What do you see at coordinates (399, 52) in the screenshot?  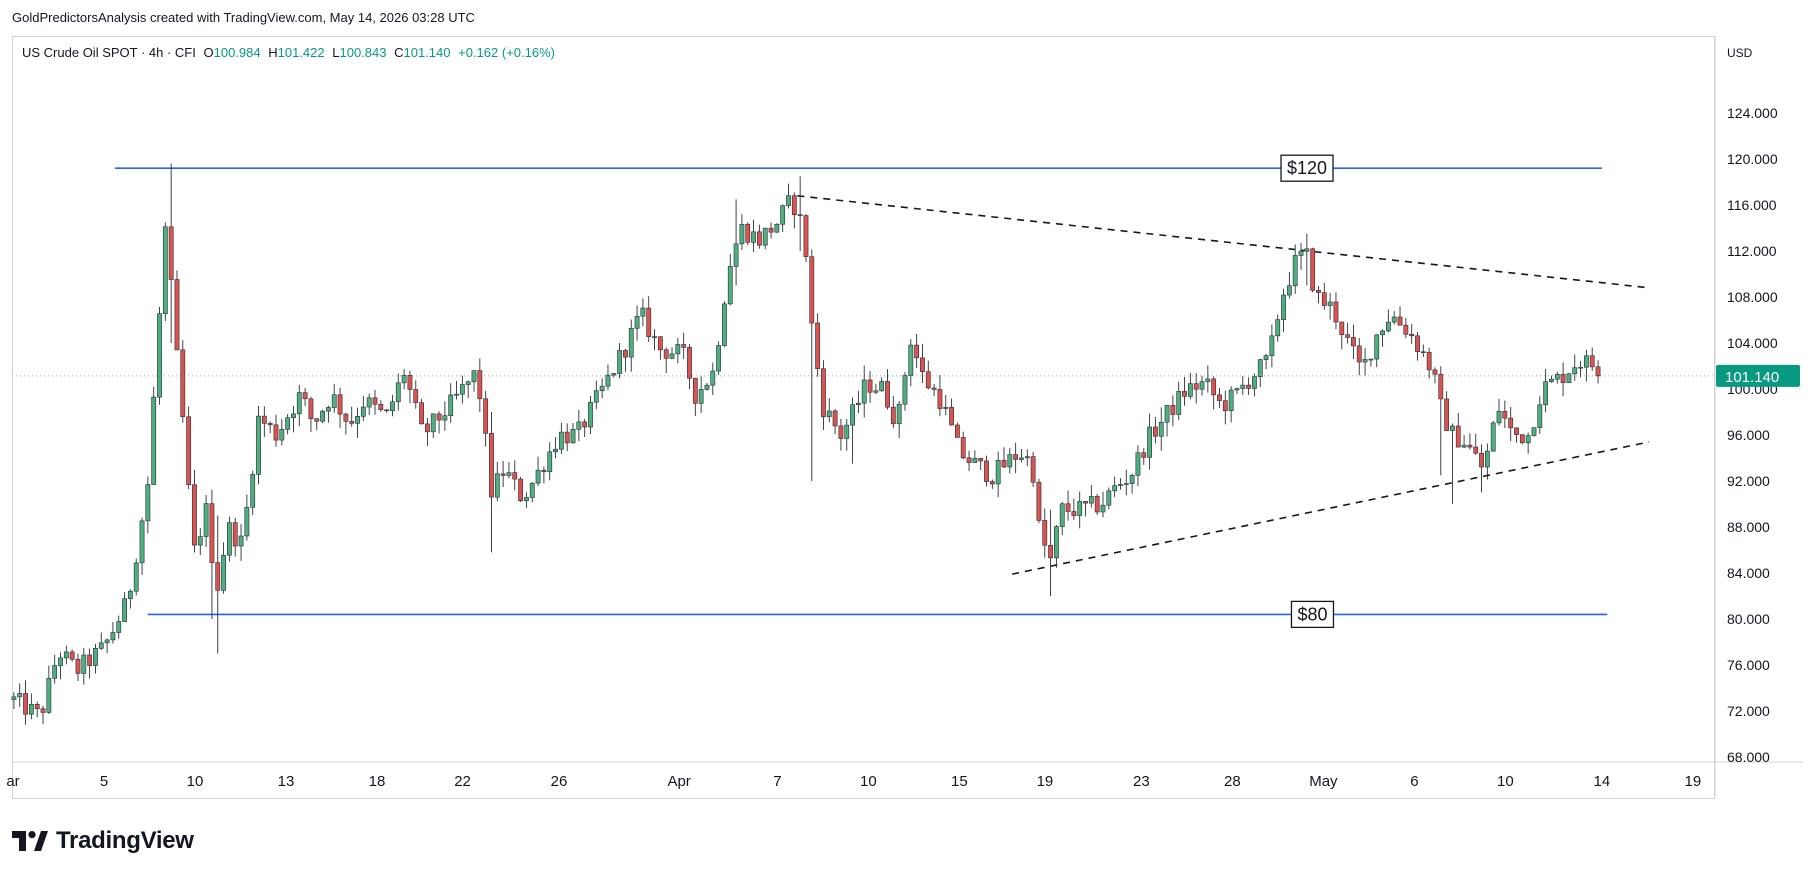 I see `close-label: C` at bounding box center [399, 52].